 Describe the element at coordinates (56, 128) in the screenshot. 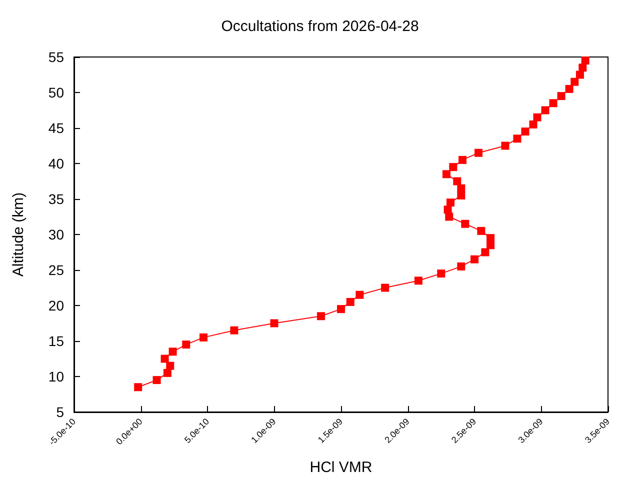

I see `y-tick-label: 45` at that location.